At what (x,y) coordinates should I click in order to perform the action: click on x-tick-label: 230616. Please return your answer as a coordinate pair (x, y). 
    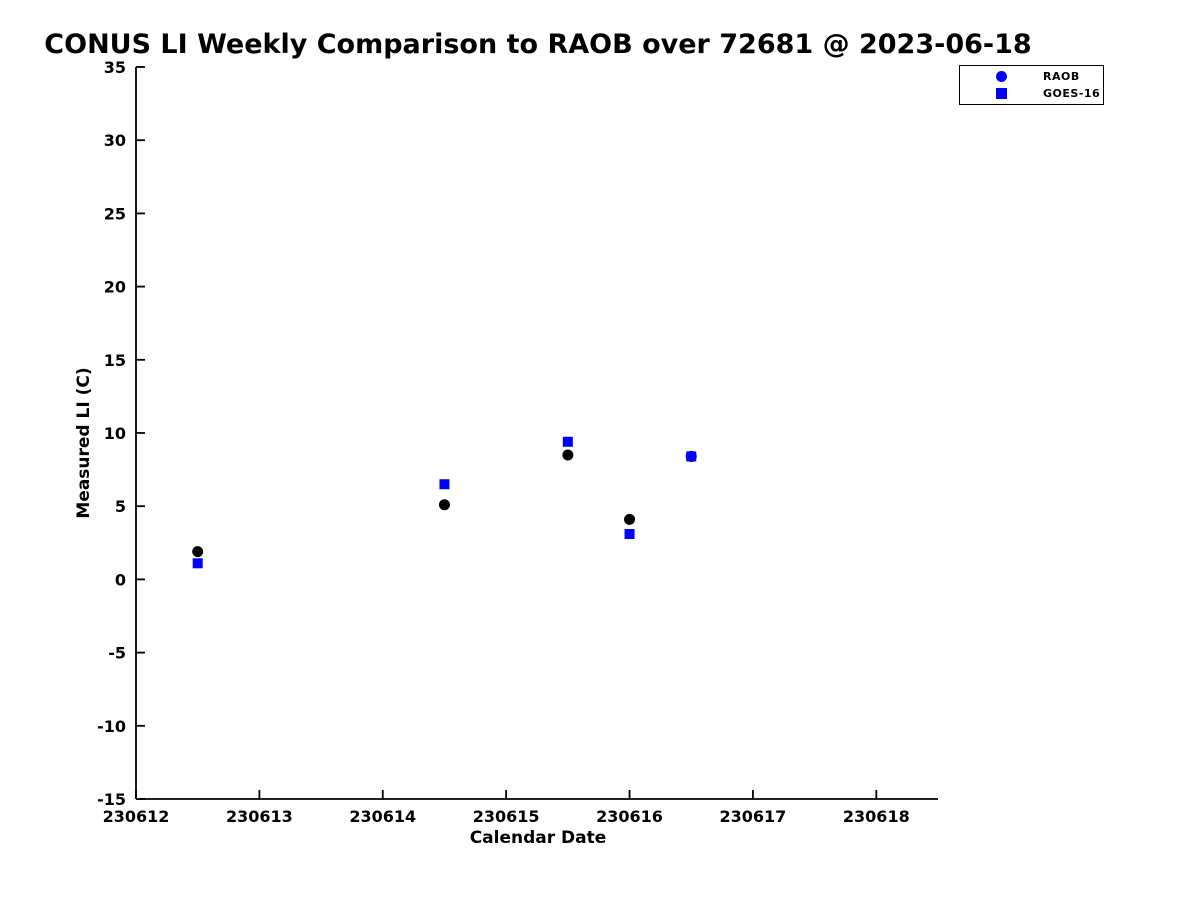
    Looking at the image, I should click on (629, 816).